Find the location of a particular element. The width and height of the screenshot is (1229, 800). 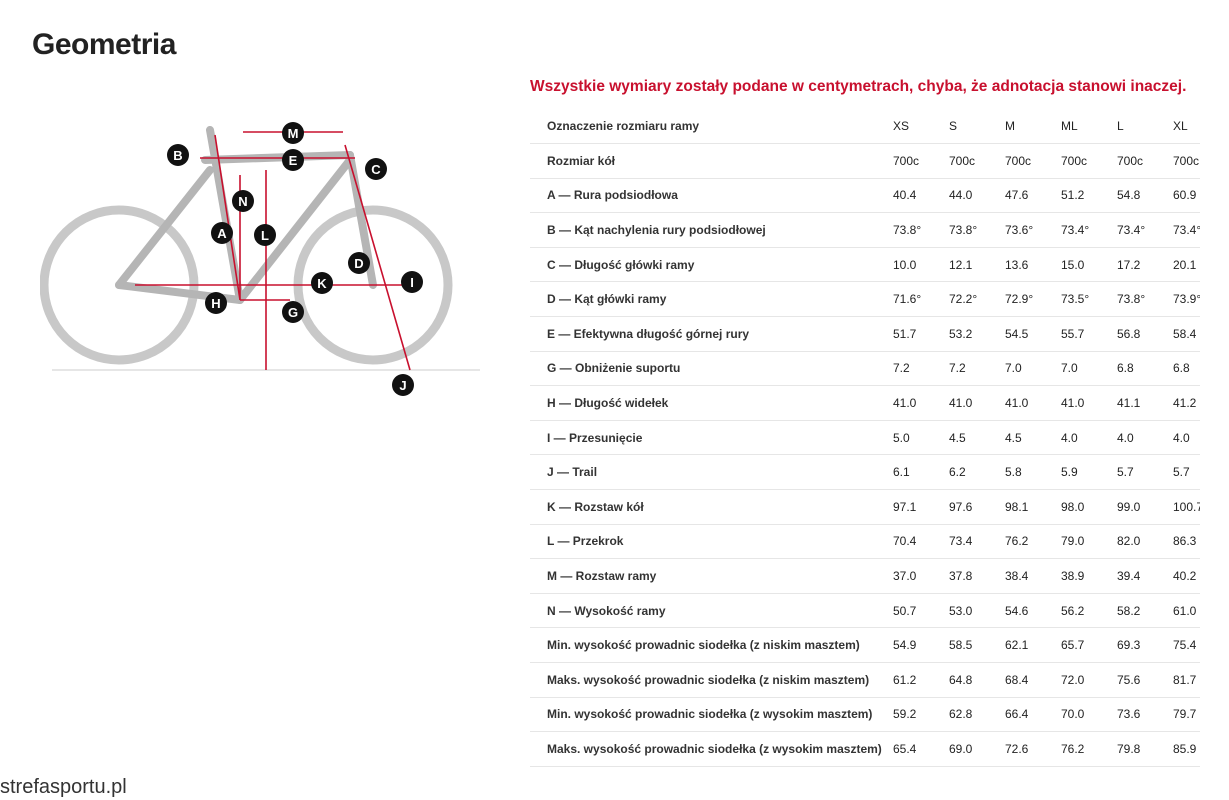

cell: 79.7 is located at coordinates (1186, 715).